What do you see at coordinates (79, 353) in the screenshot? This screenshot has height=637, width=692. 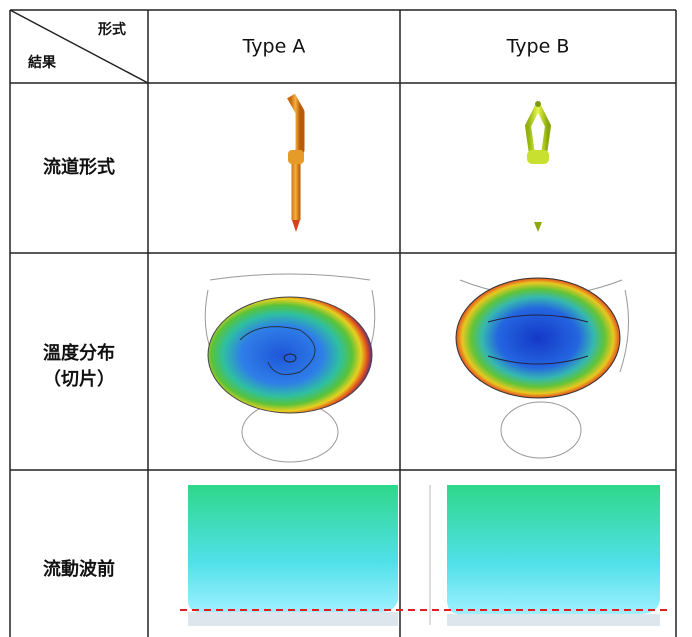 I see `row-label: 溫度分布` at bounding box center [79, 353].